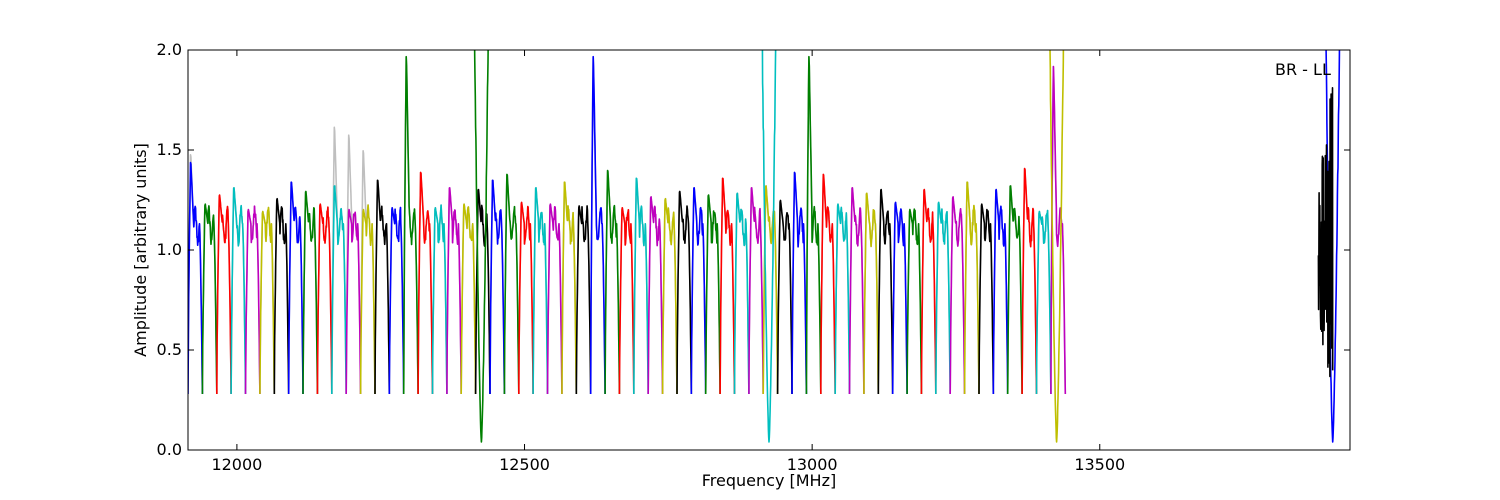  What do you see at coordinates (169, 349) in the screenshot?
I see `y-tick-label: 0.5` at bounding box center [169, 349].